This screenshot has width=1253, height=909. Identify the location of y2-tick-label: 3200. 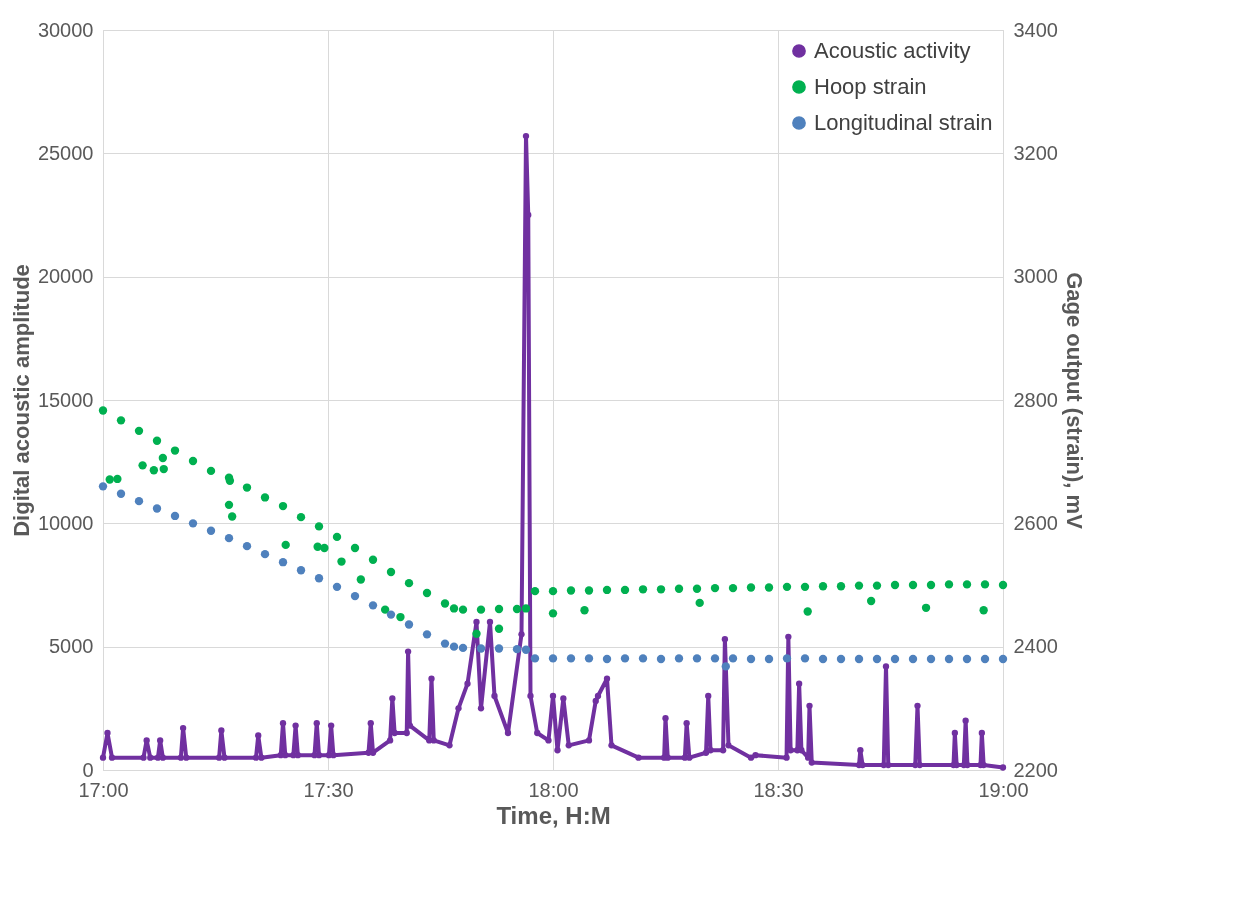
(1035, 152).